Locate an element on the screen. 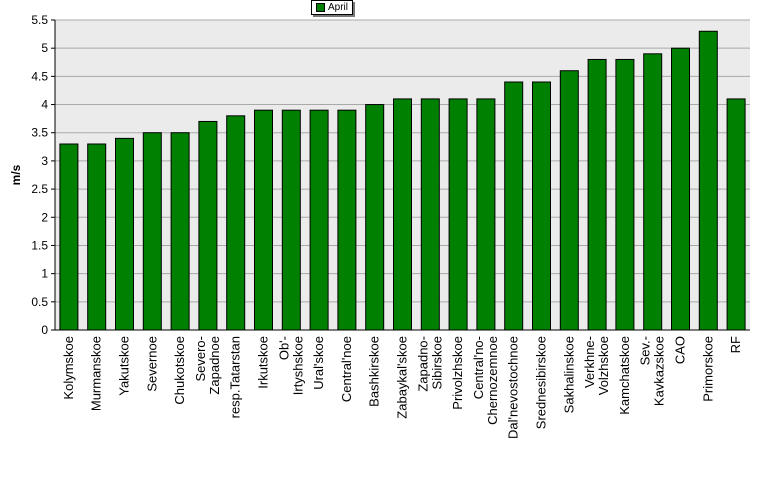 This screenshot has width=777, height=479. x-tick-label-line: Sakhalinskoe is located at coordinates (568, 374).